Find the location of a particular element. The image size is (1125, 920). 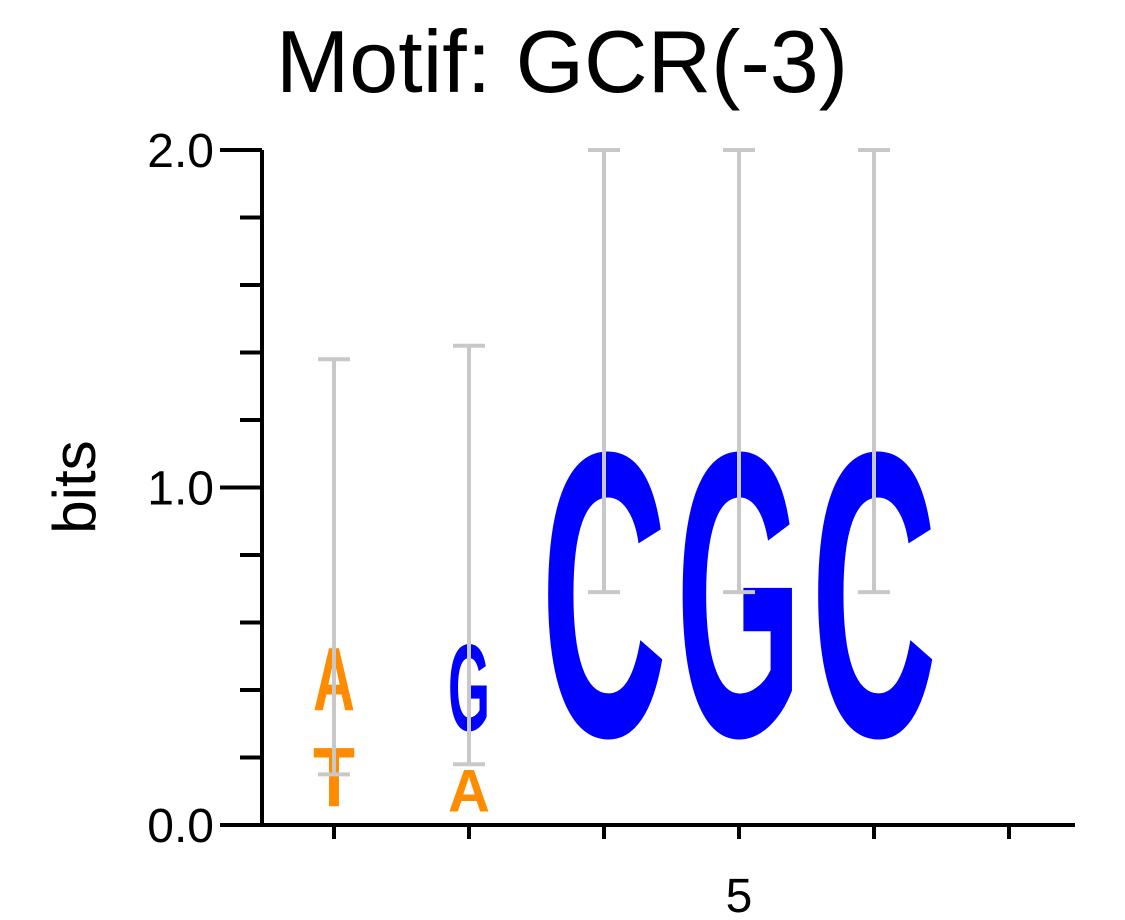

y-tick-label: 0.0 is located at coordinates (180, 826).